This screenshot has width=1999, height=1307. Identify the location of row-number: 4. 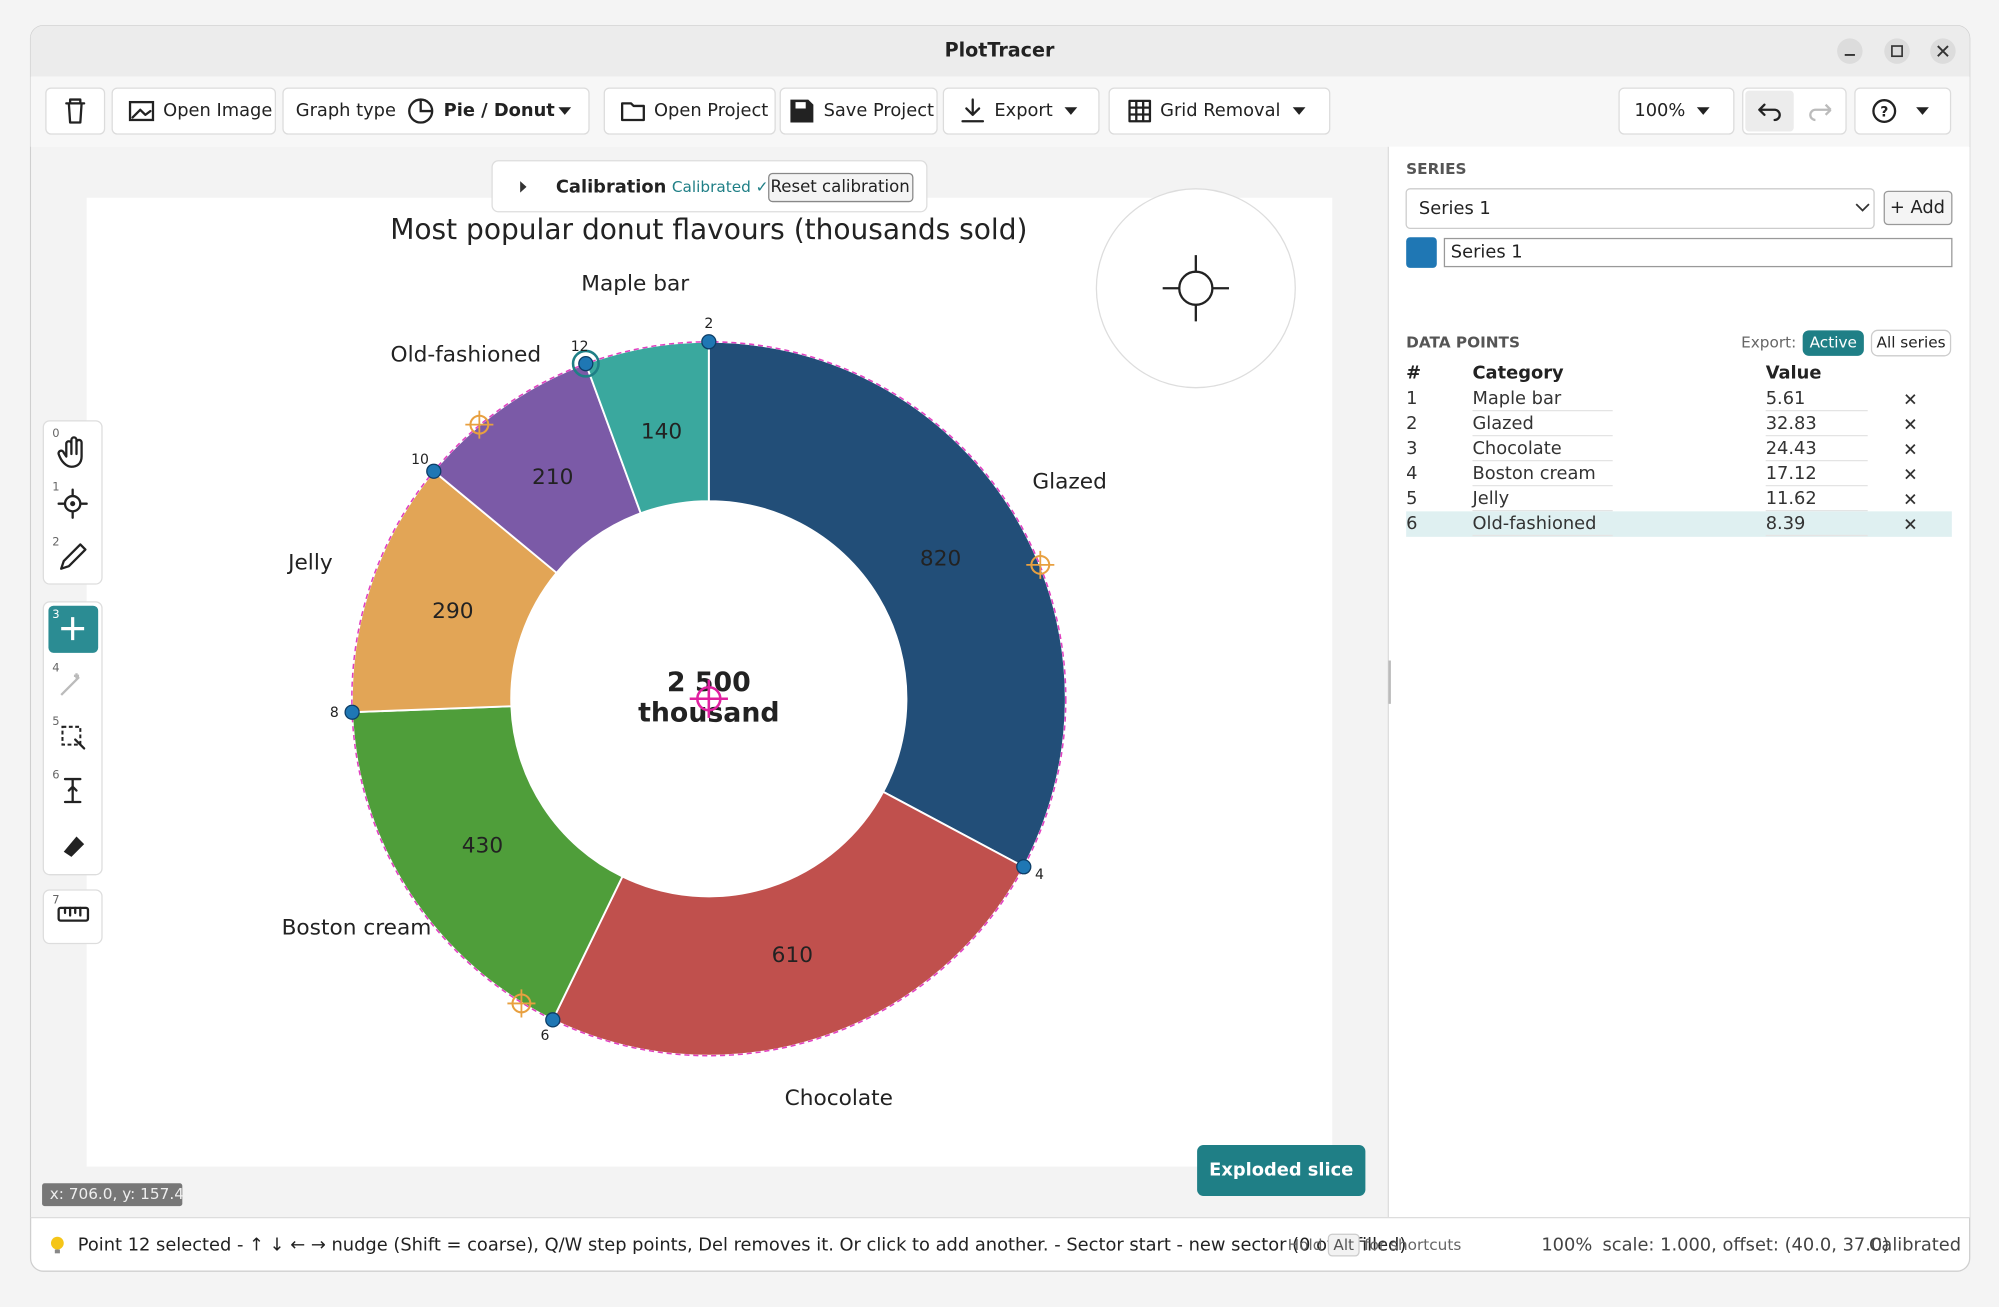
(1411, 473).